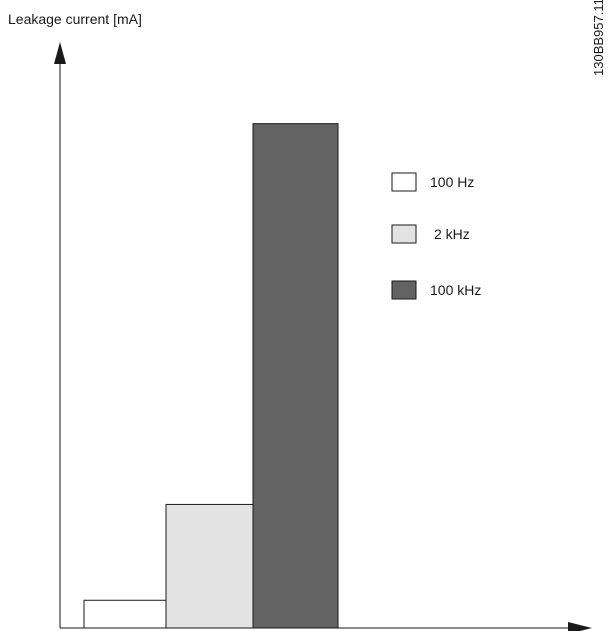 The image size is (613, 631). I want to click on legend-label-2-khz: 2 kHz, so click(452, 234).